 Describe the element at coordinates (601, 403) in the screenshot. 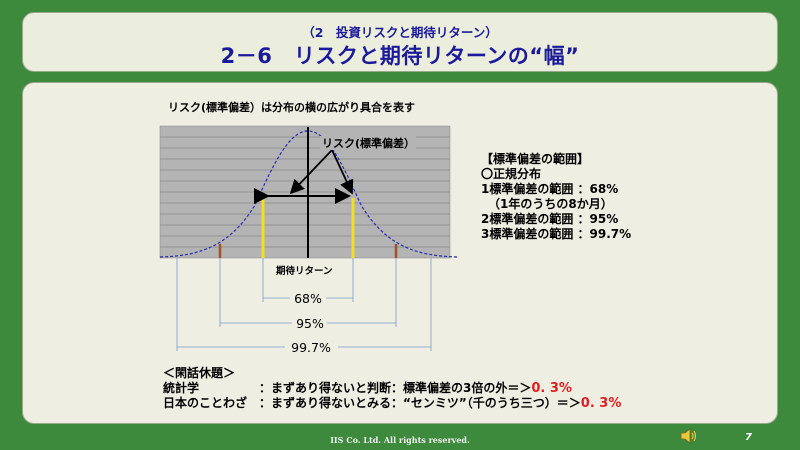

I see `trivia-row2-value: 0. 3%` at that location.